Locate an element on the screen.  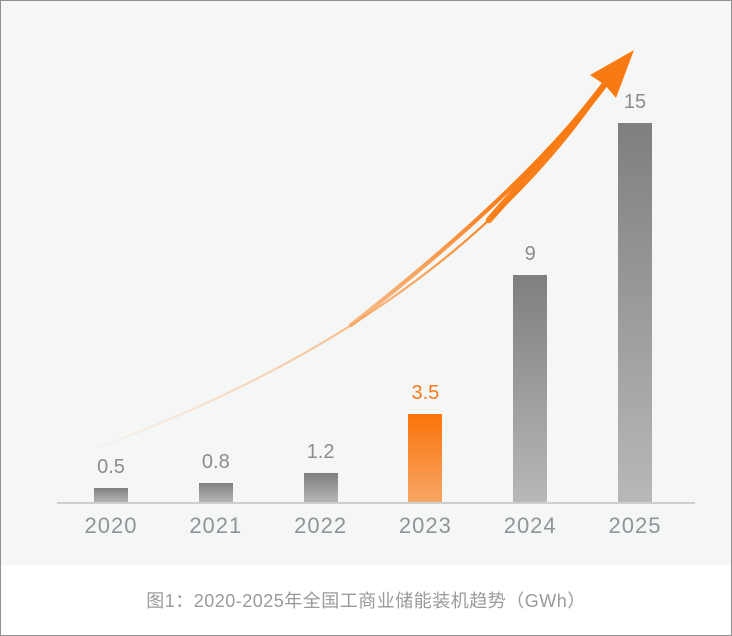
x-axis-label-2020: 2020 is located at coordinates (111, 525).